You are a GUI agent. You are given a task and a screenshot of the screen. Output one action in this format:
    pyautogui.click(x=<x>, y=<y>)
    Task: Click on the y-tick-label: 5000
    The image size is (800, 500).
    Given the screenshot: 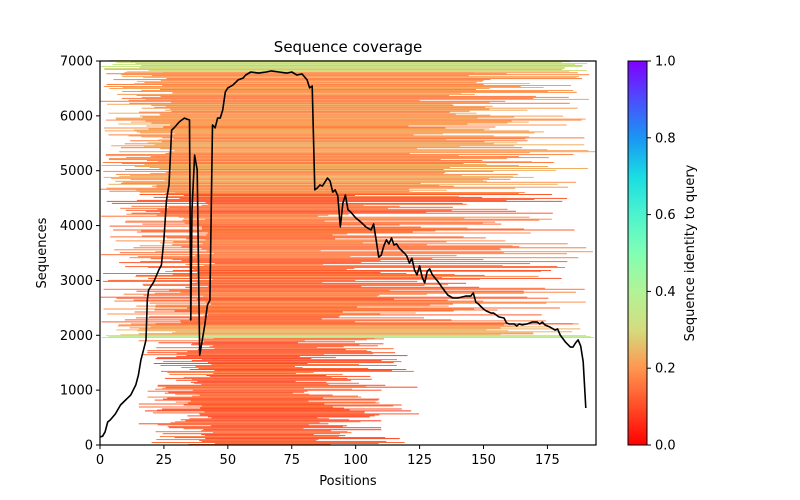 What is the action you would take?
    pyautogui.click(x=76, y=171)
    